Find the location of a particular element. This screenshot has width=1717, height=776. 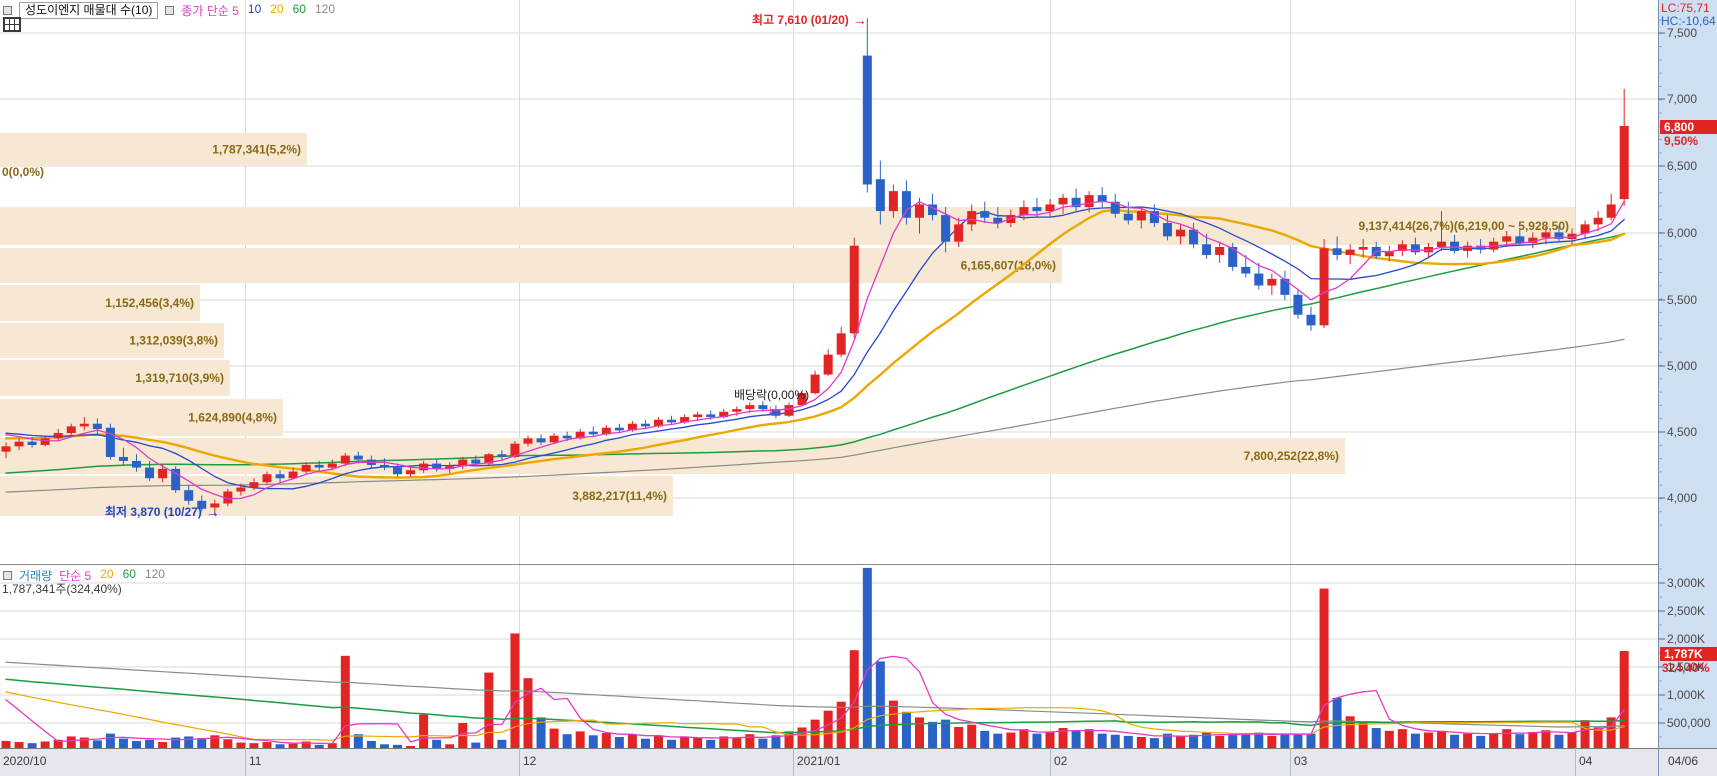

volume-ma-20-line is located at coordinates (815, 716).